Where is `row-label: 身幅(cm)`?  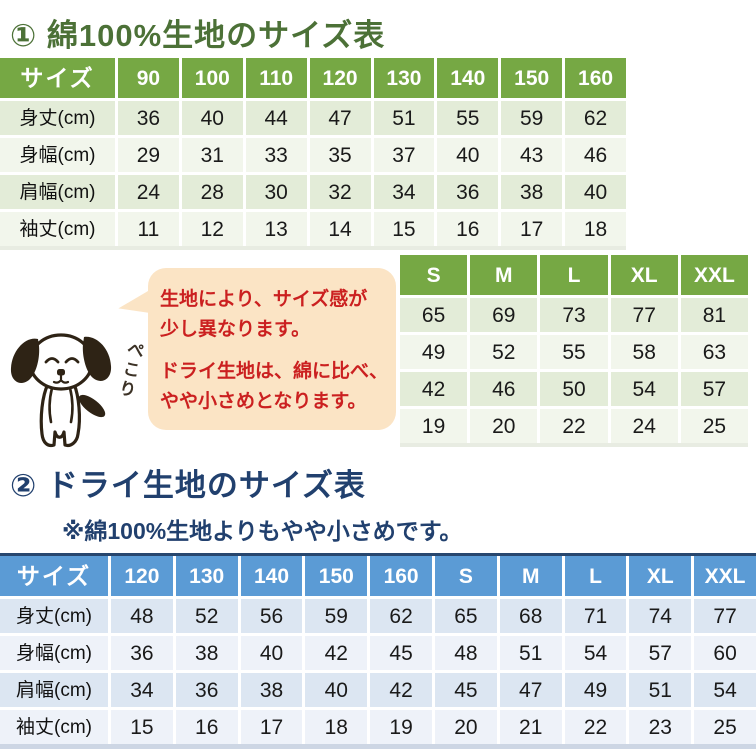
row-label: 身幅(cm) is located at coordinates (54, 653).